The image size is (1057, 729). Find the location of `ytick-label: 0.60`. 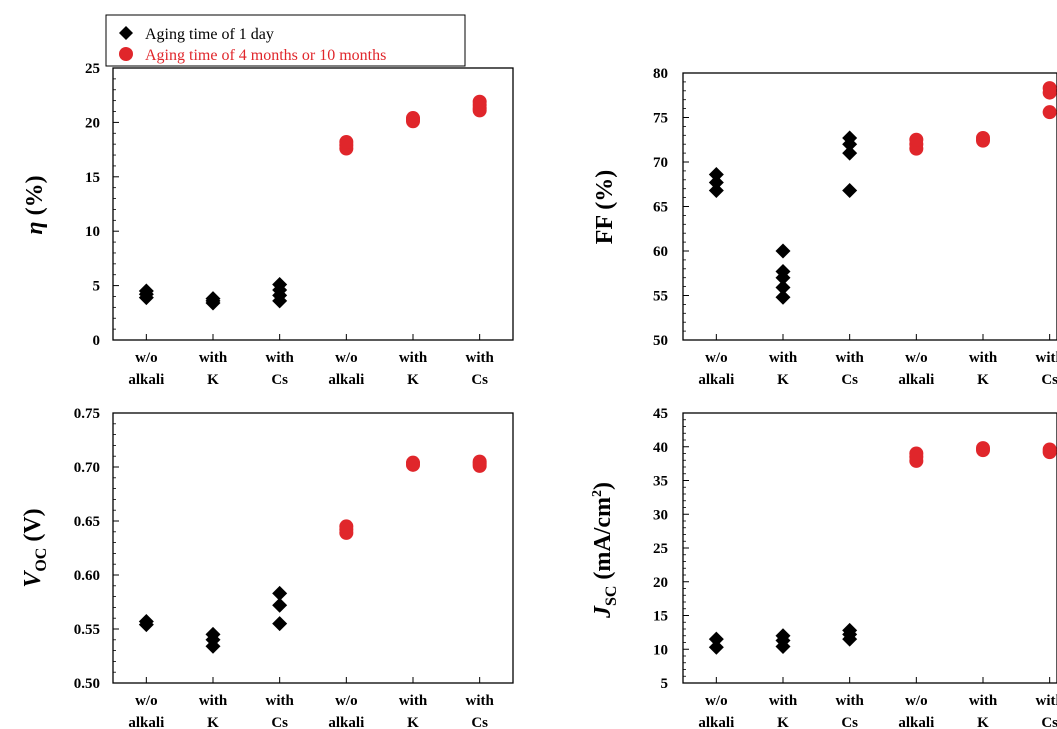

ytick-label: 0.60 is located at coordinates (87, 576).